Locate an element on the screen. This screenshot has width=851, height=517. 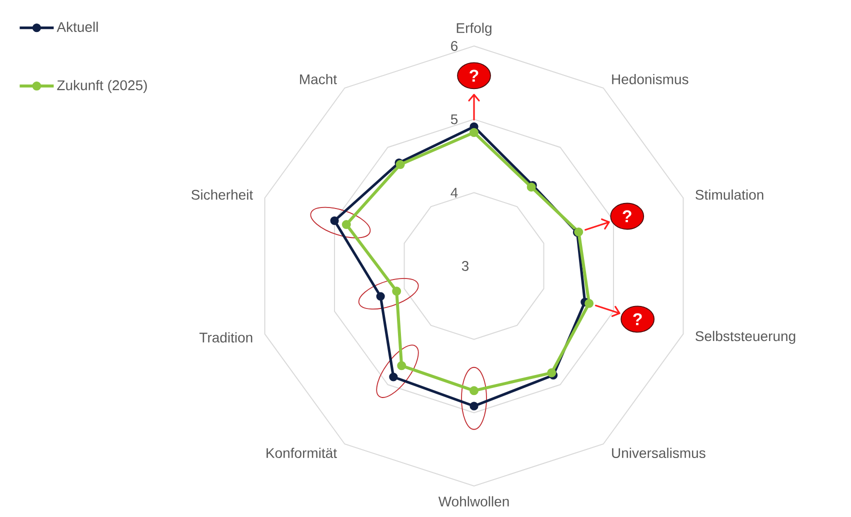
spoke-label: Tradition is located at coordinates (225, 337).